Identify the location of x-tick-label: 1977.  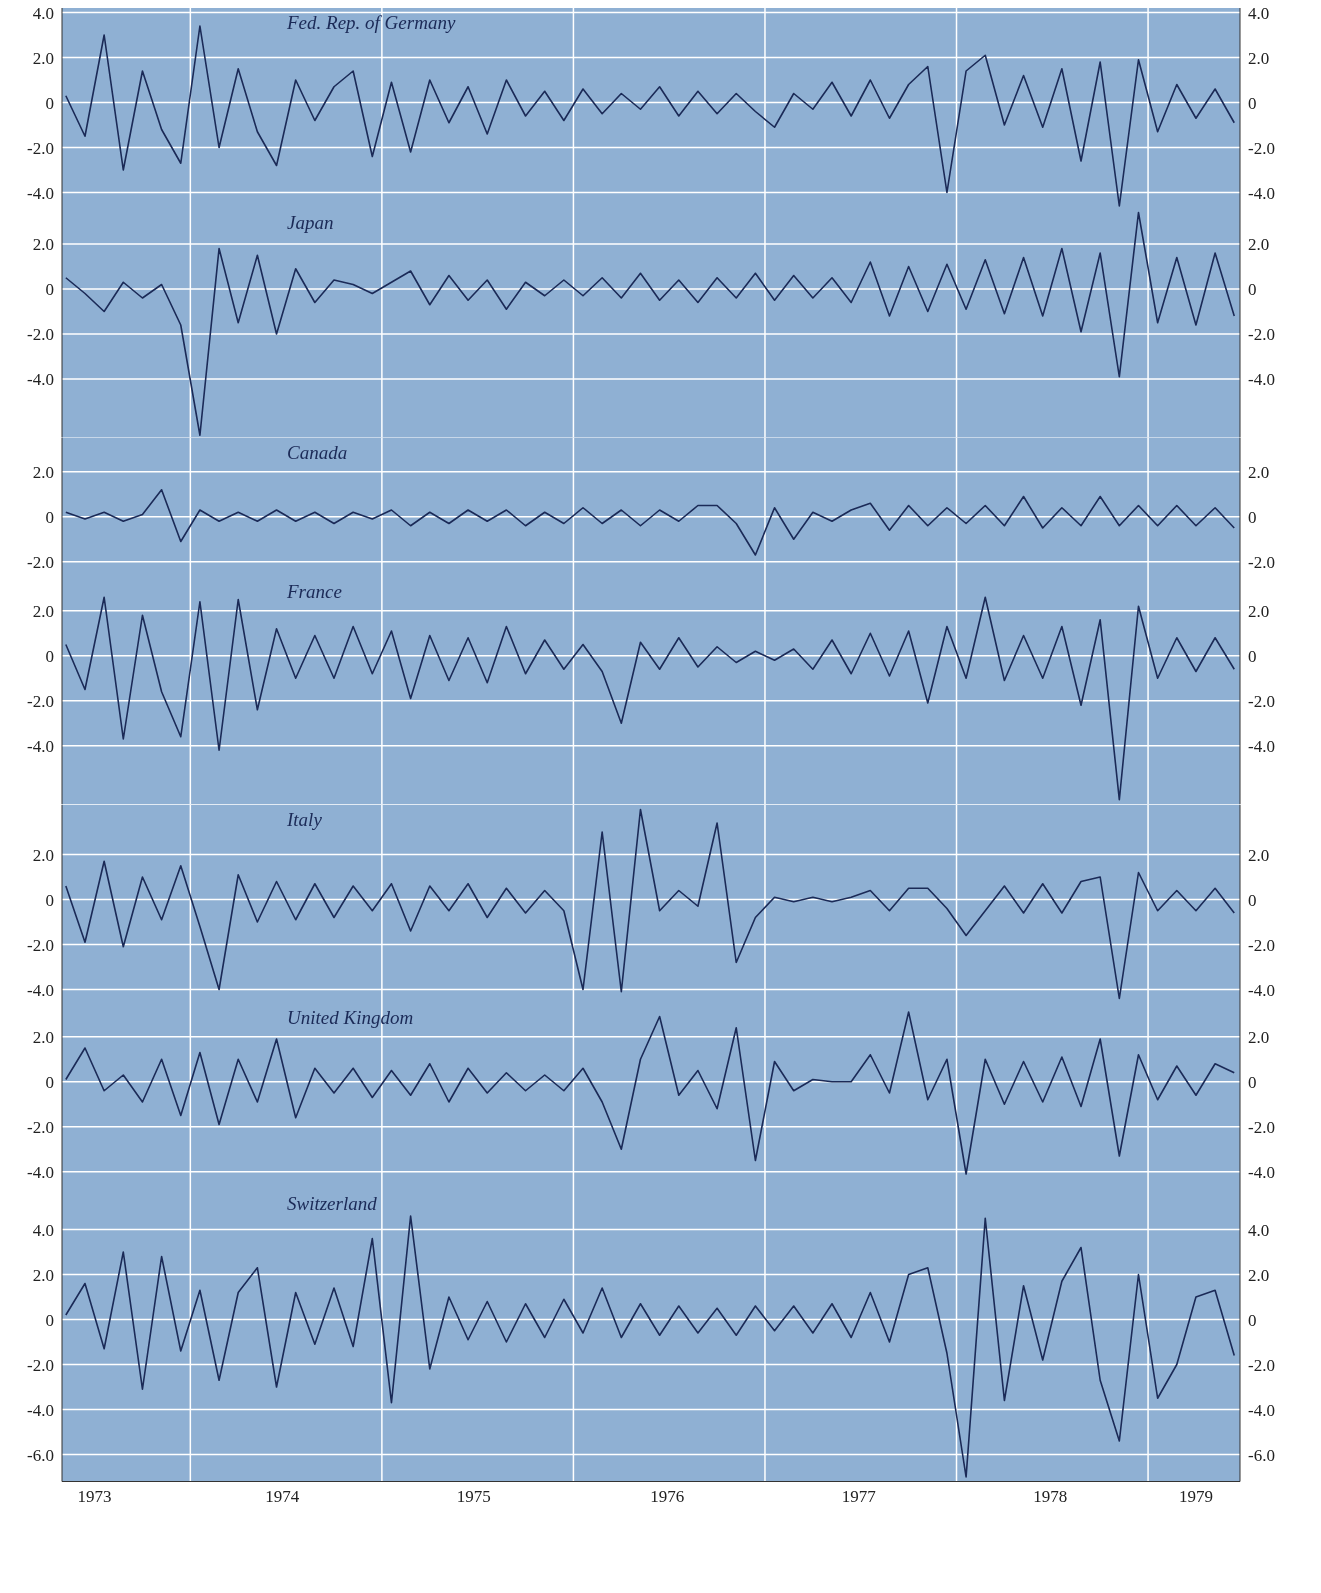
(859, 1496).